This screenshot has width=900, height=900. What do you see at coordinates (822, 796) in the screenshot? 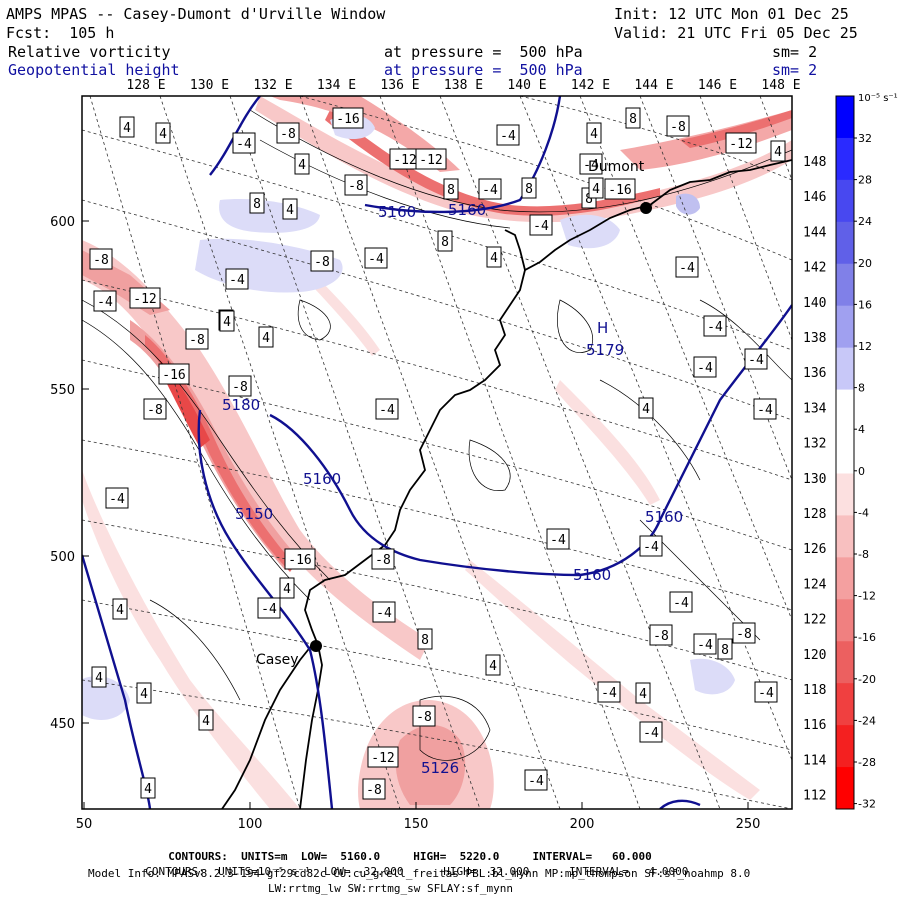
I see `right-lon-label: 112 E` at bounding box center [822, 796].